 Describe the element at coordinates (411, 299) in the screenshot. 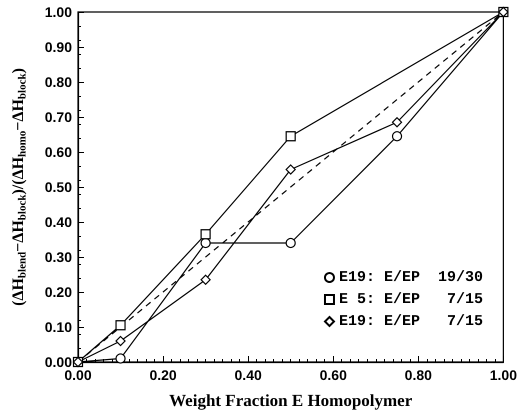

I see `legend-label: E 5: E/EP 7/15` at that location.